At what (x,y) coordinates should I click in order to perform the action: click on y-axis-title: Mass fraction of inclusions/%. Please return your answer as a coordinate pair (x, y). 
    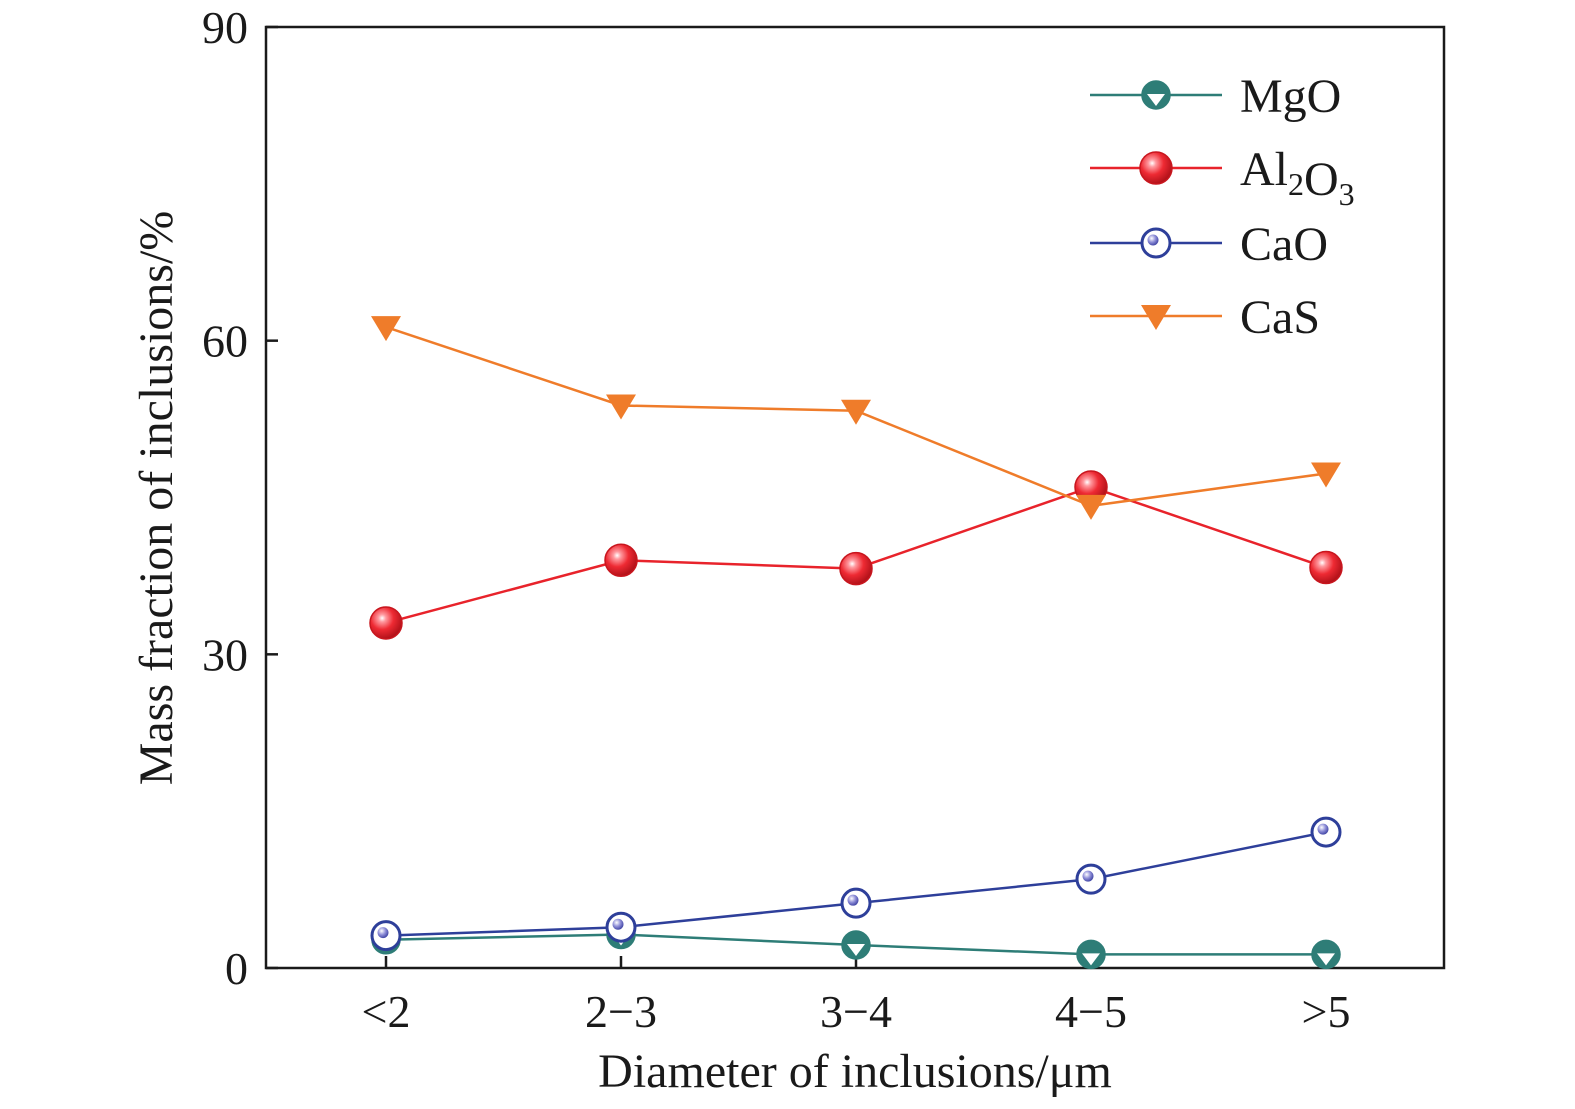
    Looking at the image, I should click on (156, 498).